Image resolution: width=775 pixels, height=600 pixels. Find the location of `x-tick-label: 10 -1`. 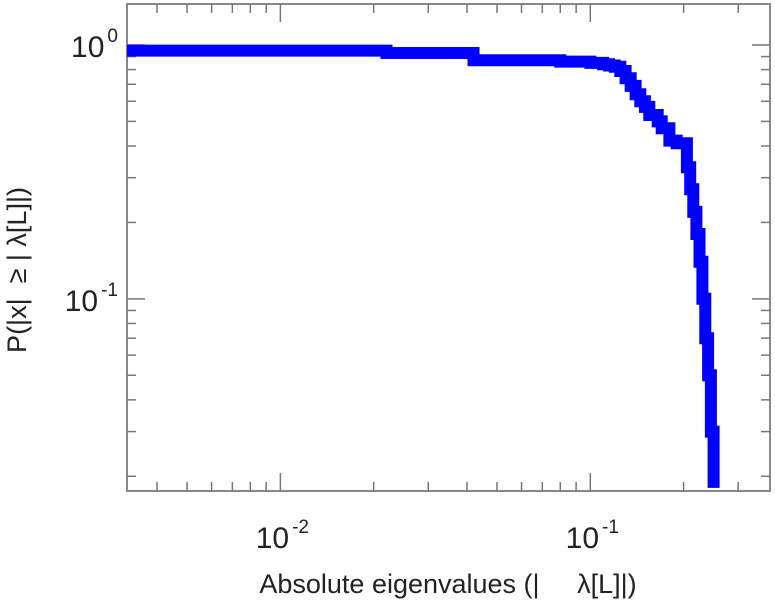

x-tick-label: 10 -1 is located at coordinates (592, 536).